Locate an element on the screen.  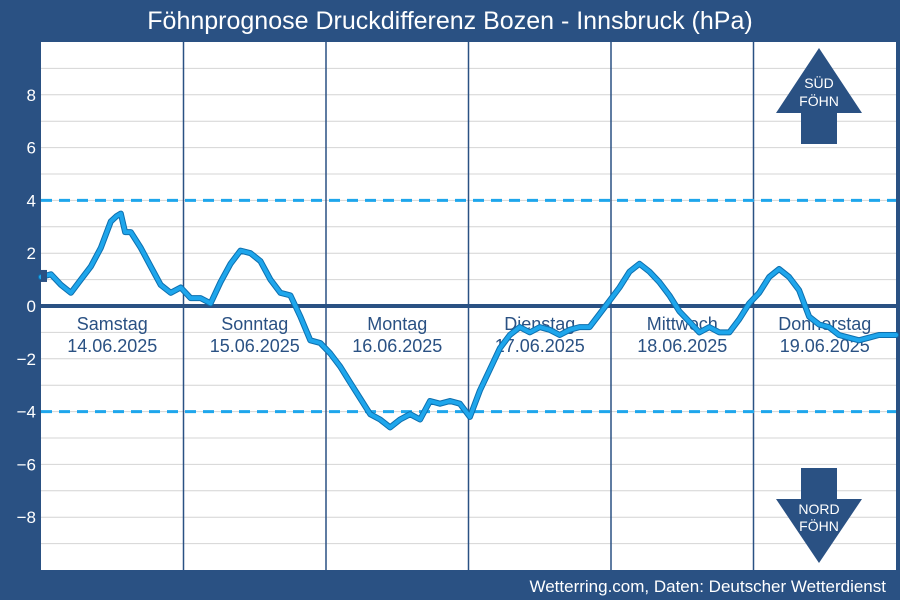
y-tick-label: 6 is located at coordinates (31, 148).